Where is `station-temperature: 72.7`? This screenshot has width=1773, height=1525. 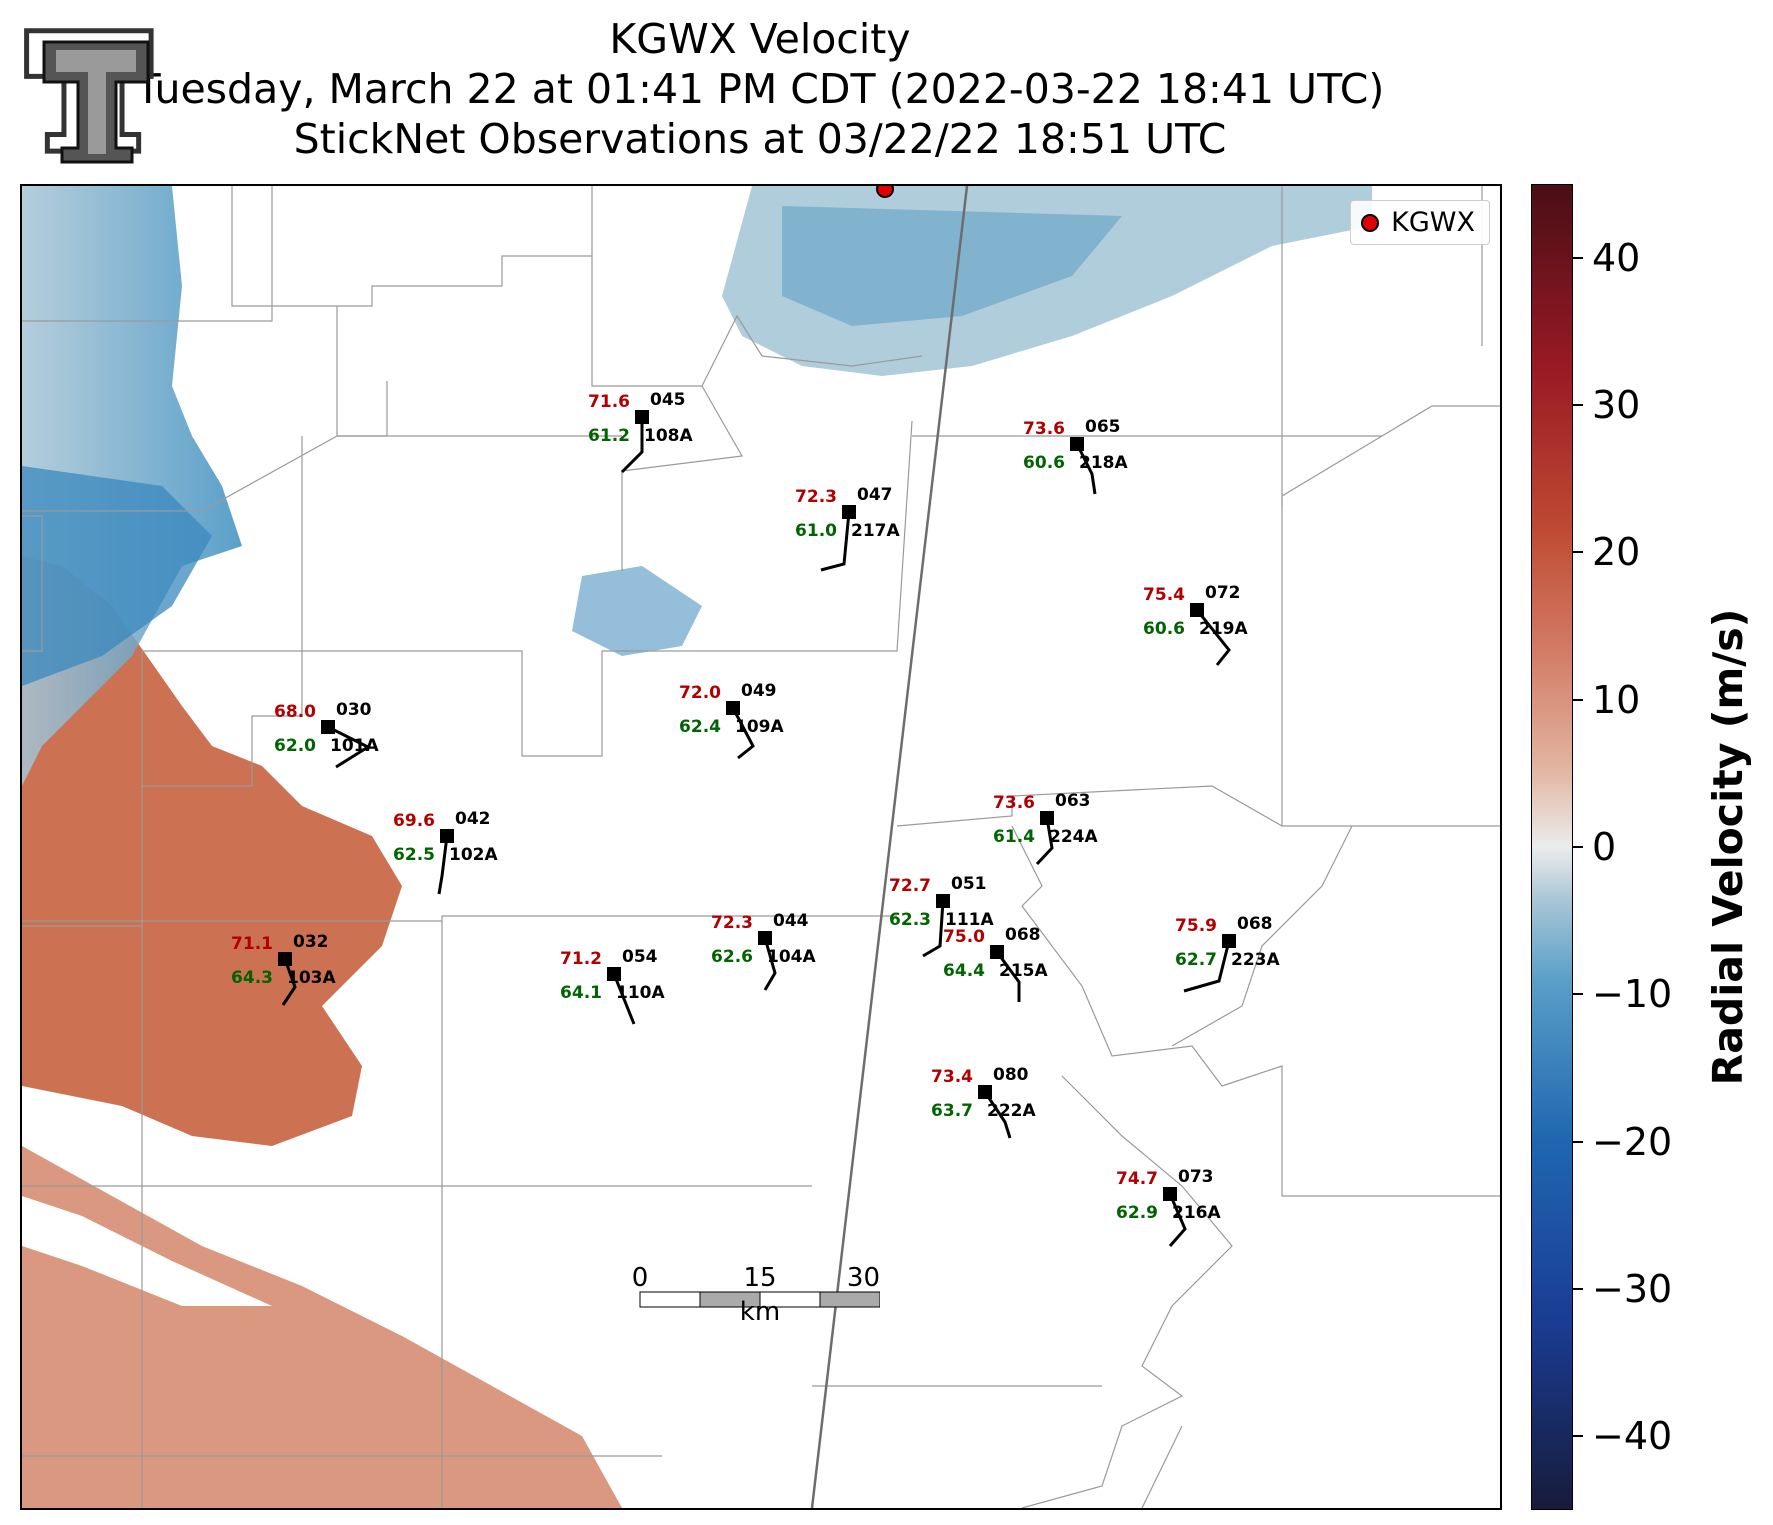
station-temperature: 72.7 is located at coordinates (910, 886).